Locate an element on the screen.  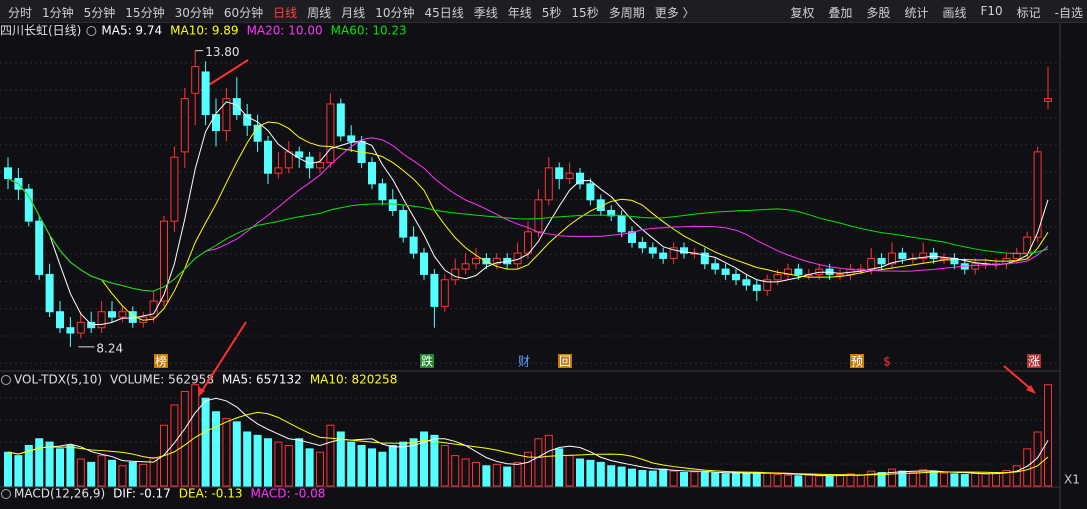
tool-button: 统计 is located at coordinates (916, 13).